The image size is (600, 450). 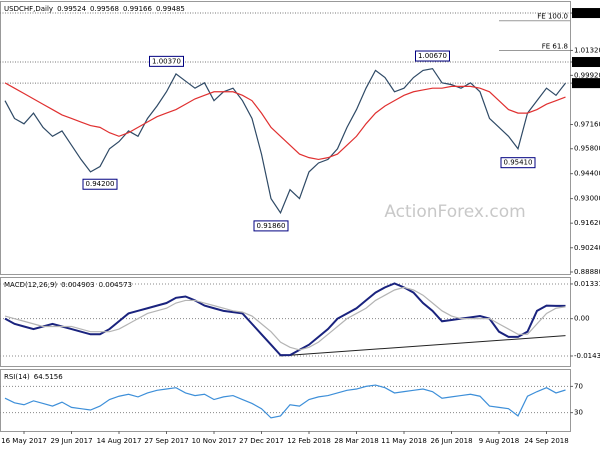 I want to click on y-tick-label: 1.00670, so click(x=587, y=62).